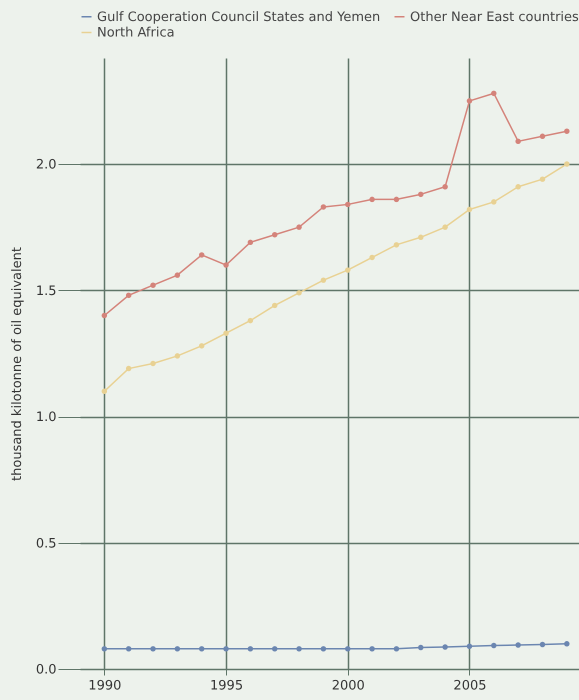  I want to click on x-tick-label: 2005, so click(470, 686).